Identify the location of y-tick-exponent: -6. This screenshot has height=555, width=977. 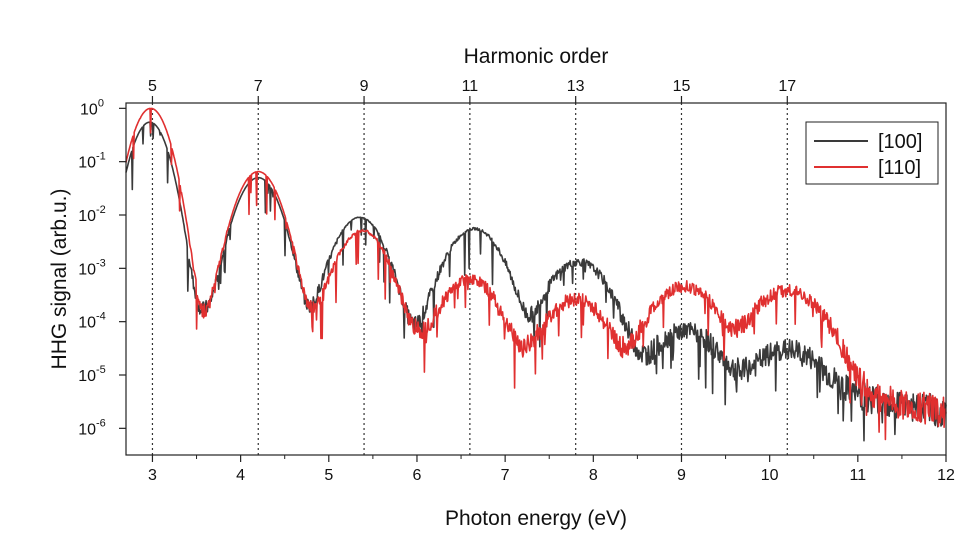
(101, 423).